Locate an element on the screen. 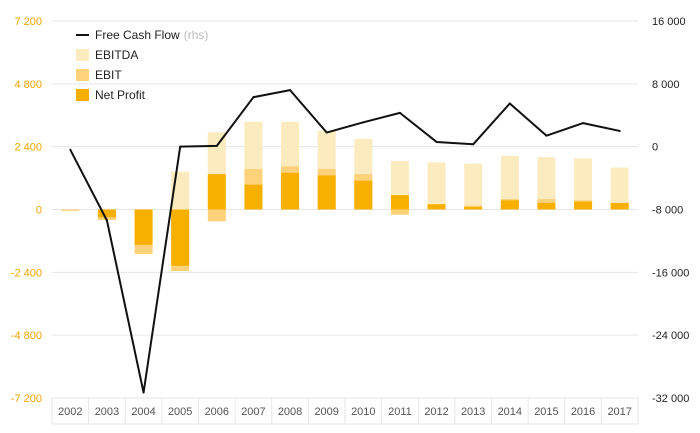  x-axis-tick-label: 2008 is located at coordinates (290, 412).